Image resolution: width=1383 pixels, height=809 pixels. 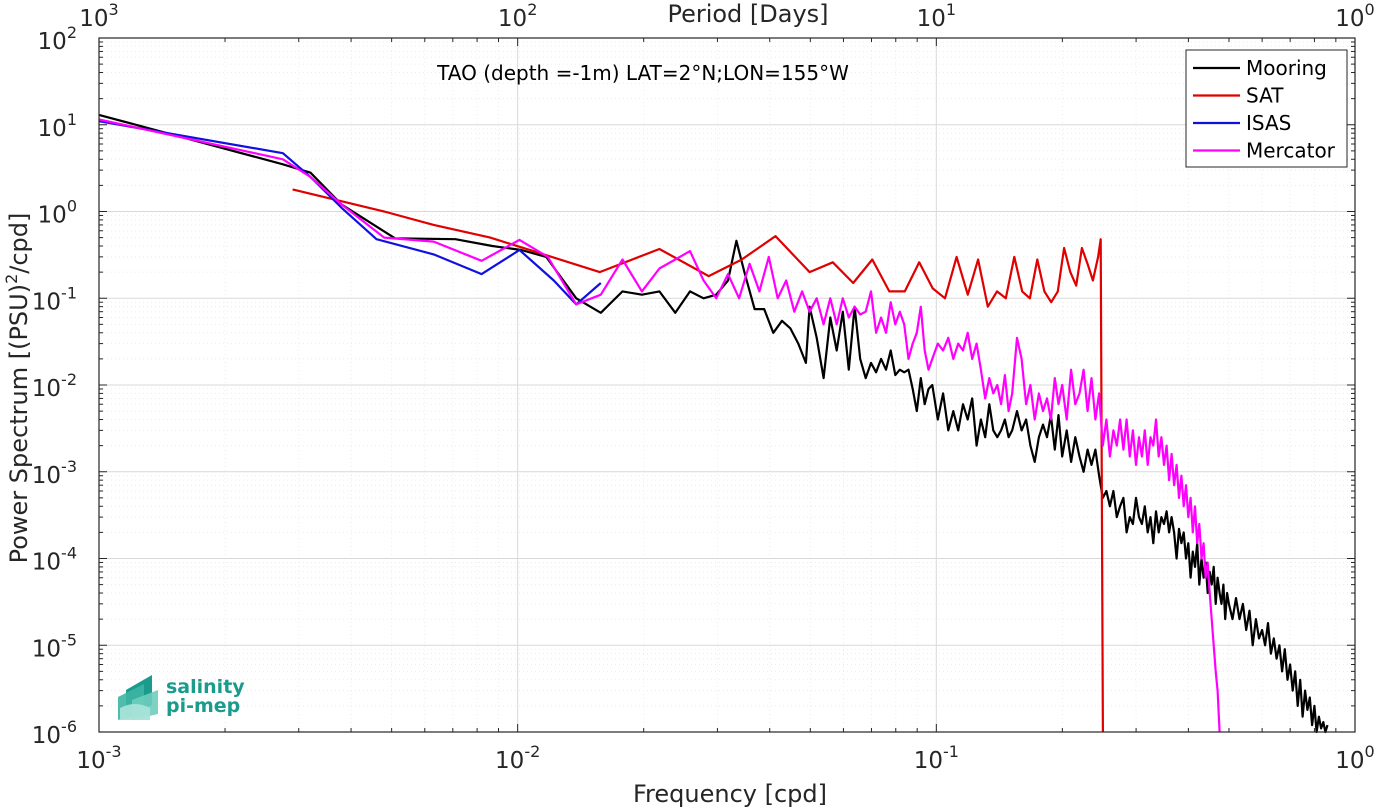 I want to click on y-tick-label-exponent: 1, so click(x=72, y=119).